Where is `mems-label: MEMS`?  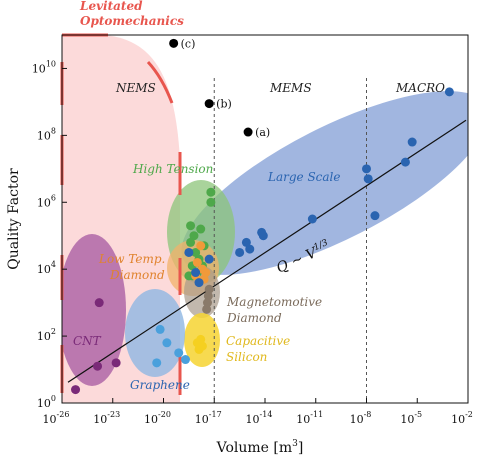 mems-label: MEMS is located at coordinates (290, 88).